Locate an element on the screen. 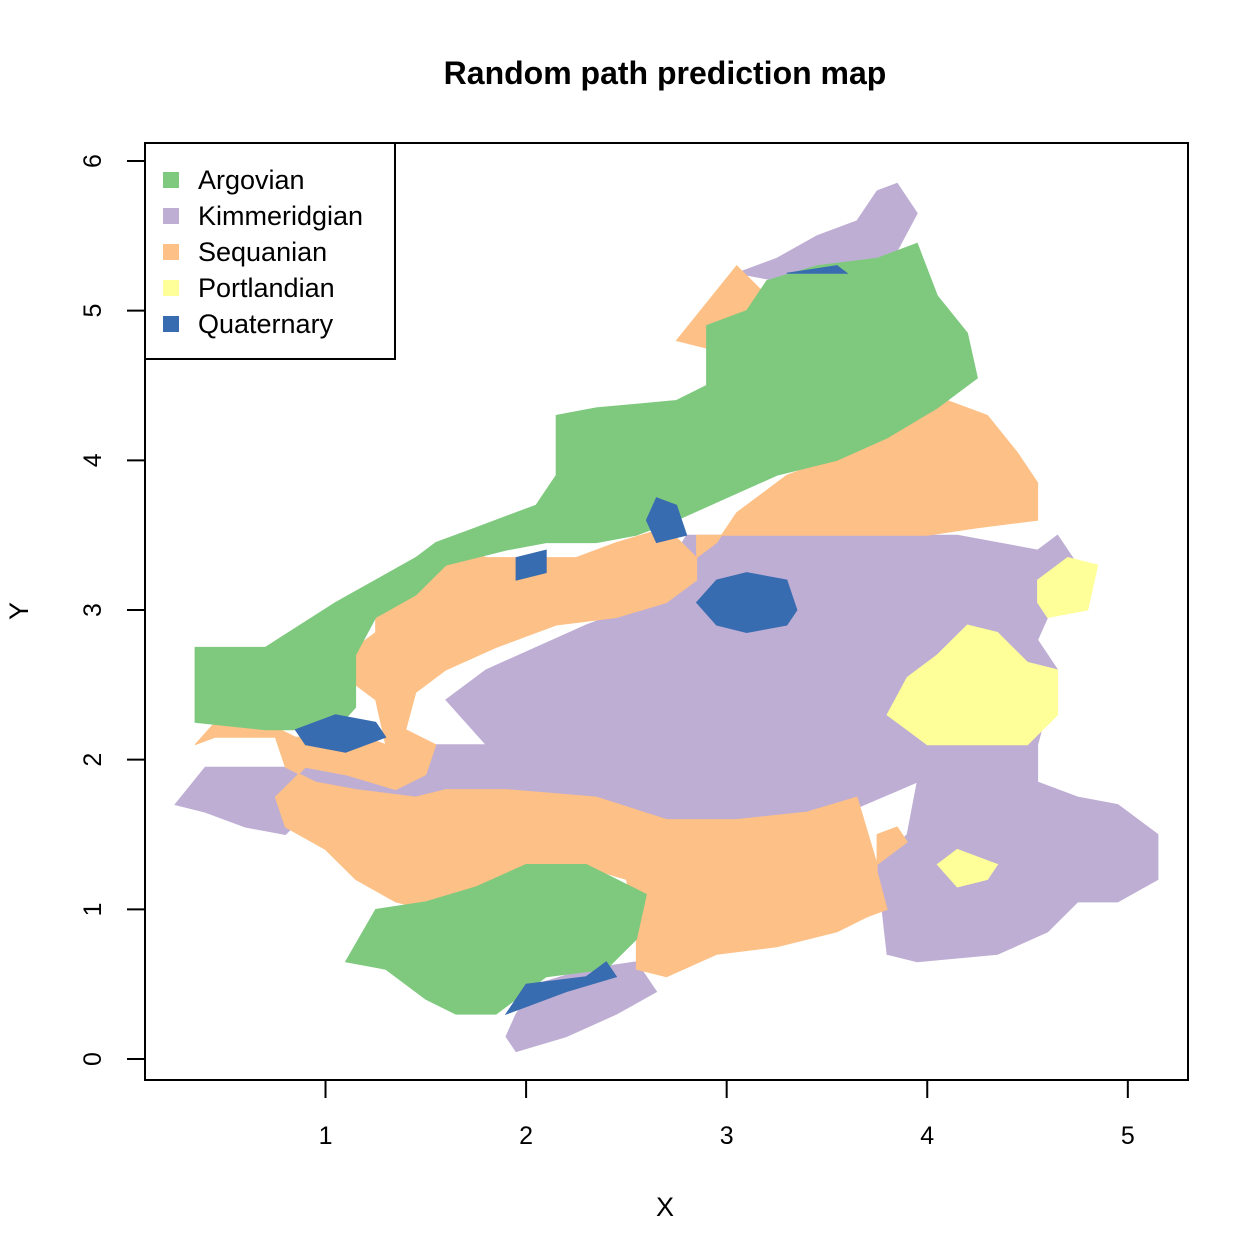 Image resolution: width=1260 pixels, height=1260 pixels. legend-swatch-kimmeridgian is located at coordinates (171, 216).